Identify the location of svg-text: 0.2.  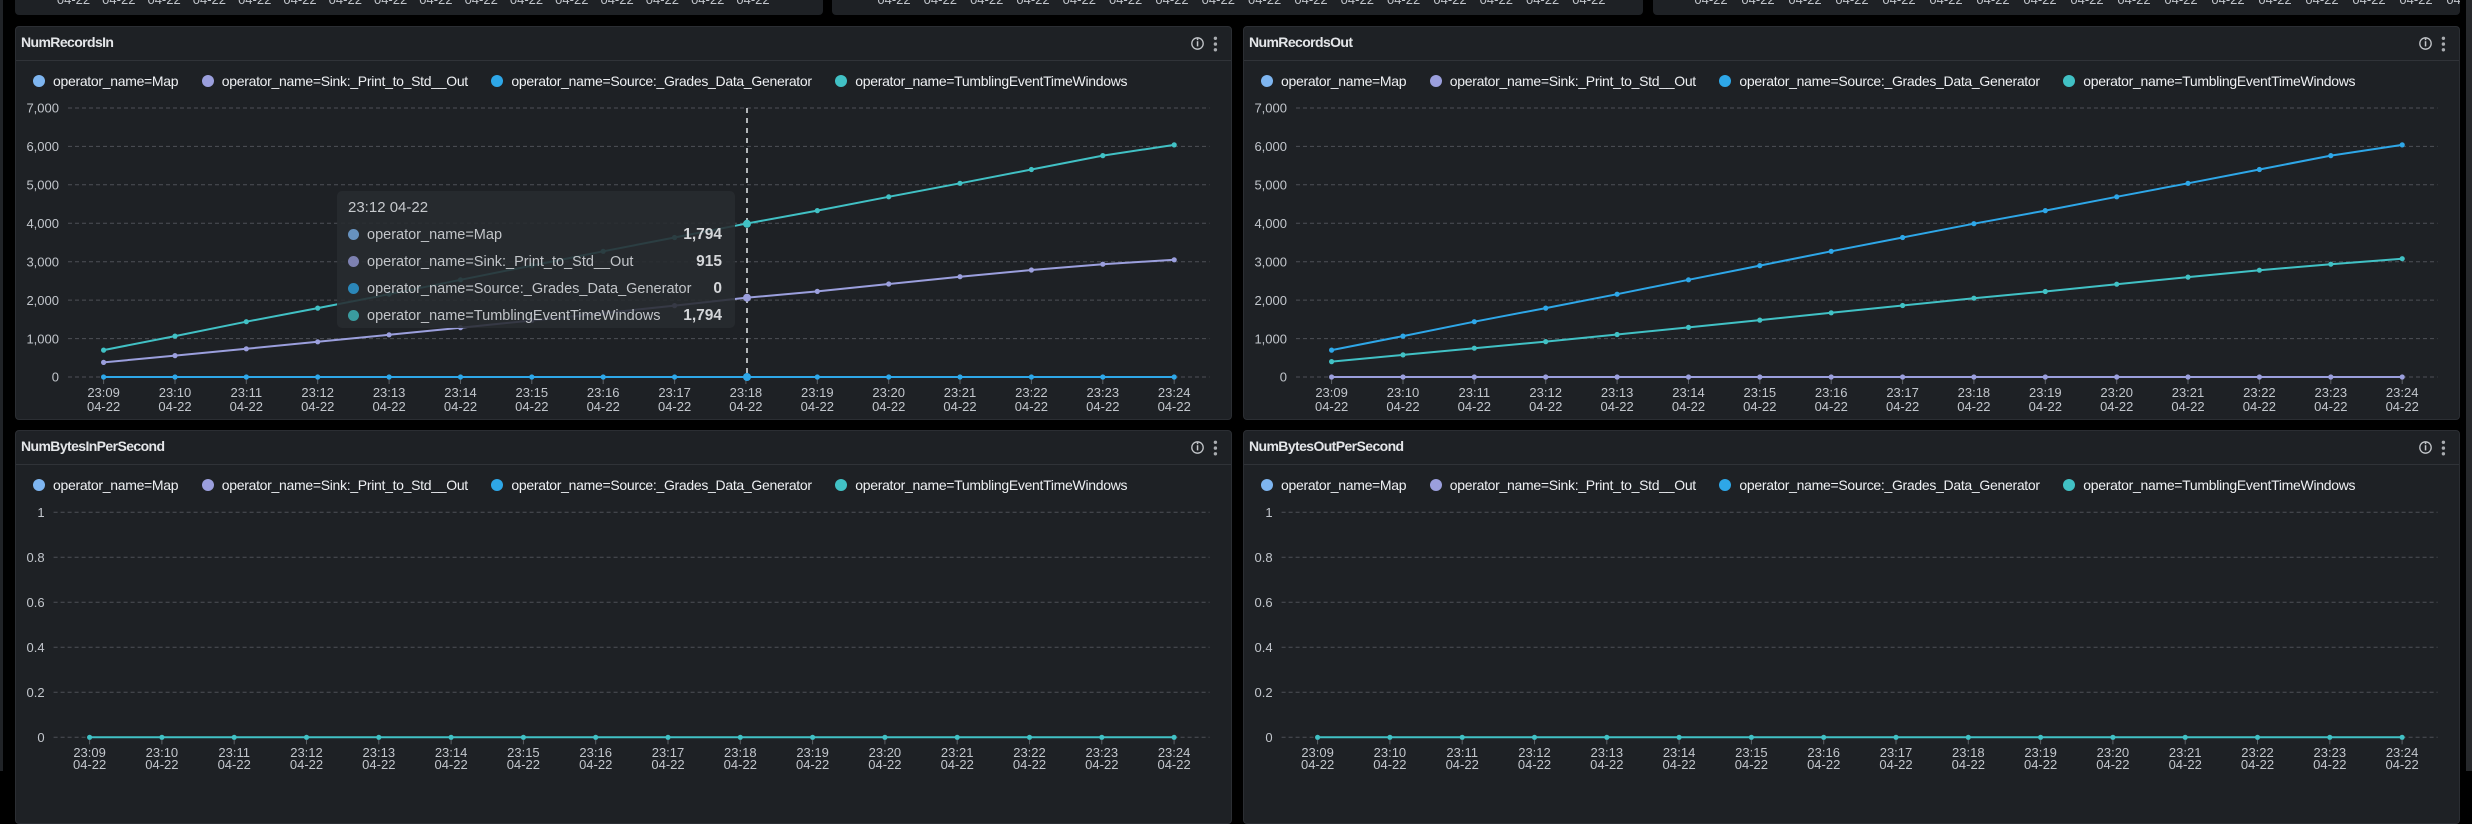
(1264, 692).